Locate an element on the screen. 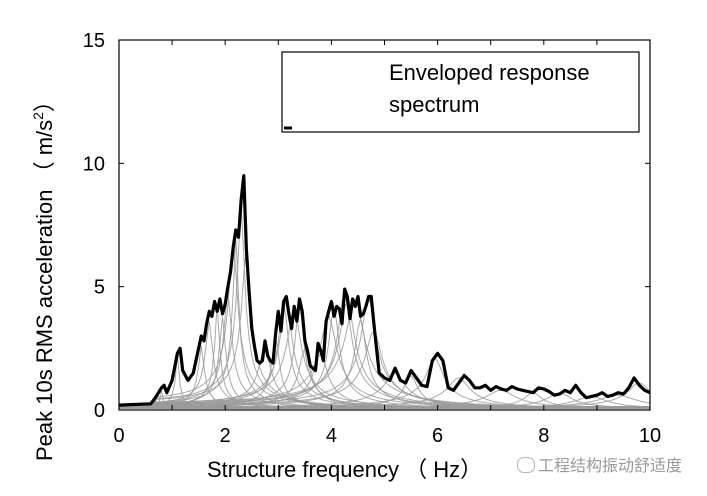 The image size is (707, 496). legend: Enveloped response spectrum is located at coordinates (460, 92).